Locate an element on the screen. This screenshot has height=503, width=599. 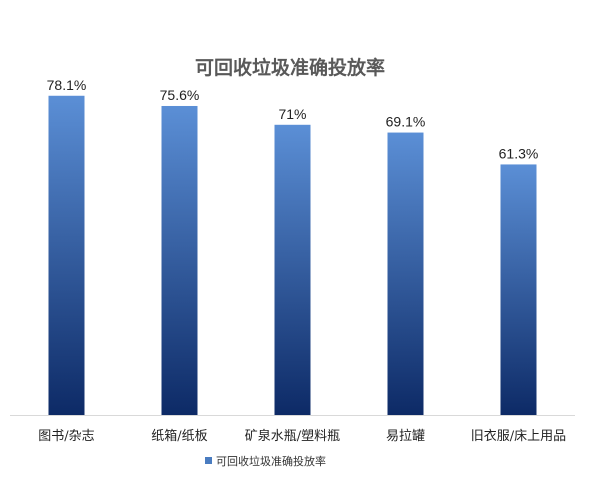
category-label-1: 图书/杂志 is located at coordinates (66, 436).